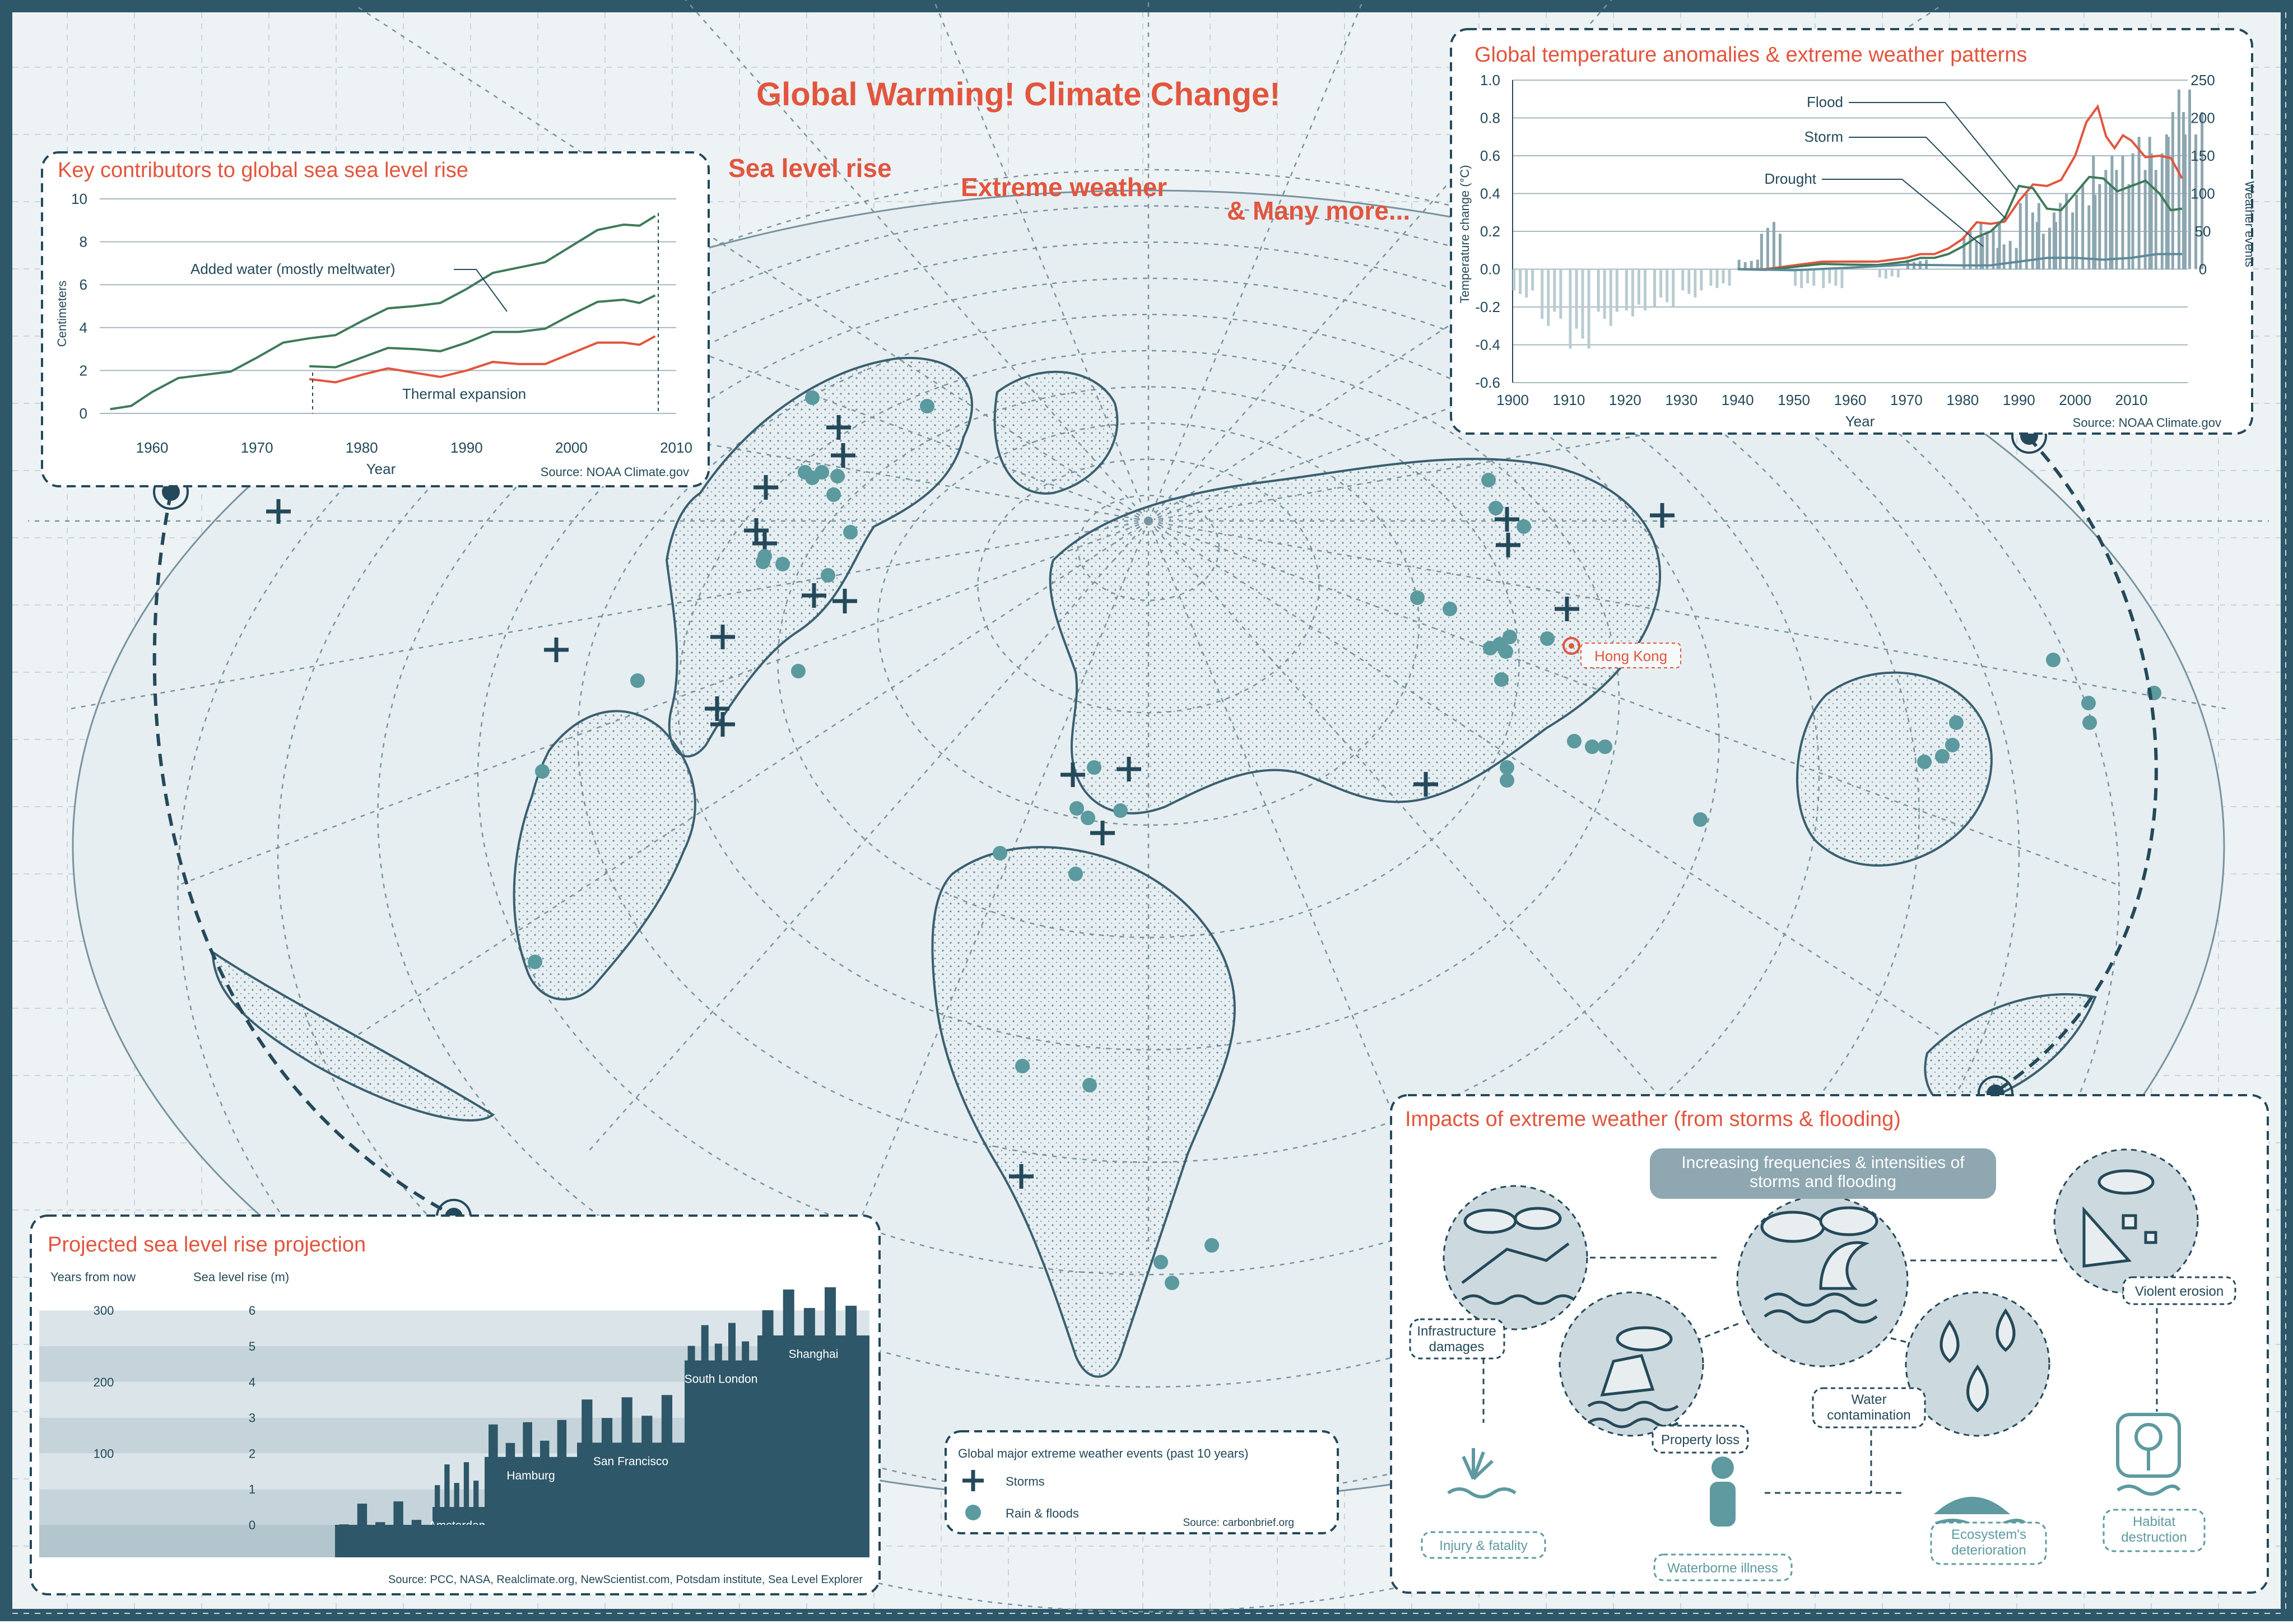 This screenshot has width=2293, height=1624. What do you see at coordinates (1064, 187) in the screenshot?
I see `tagline-extreme-weather: Extreme weather` at bounding box center [1064, 187].